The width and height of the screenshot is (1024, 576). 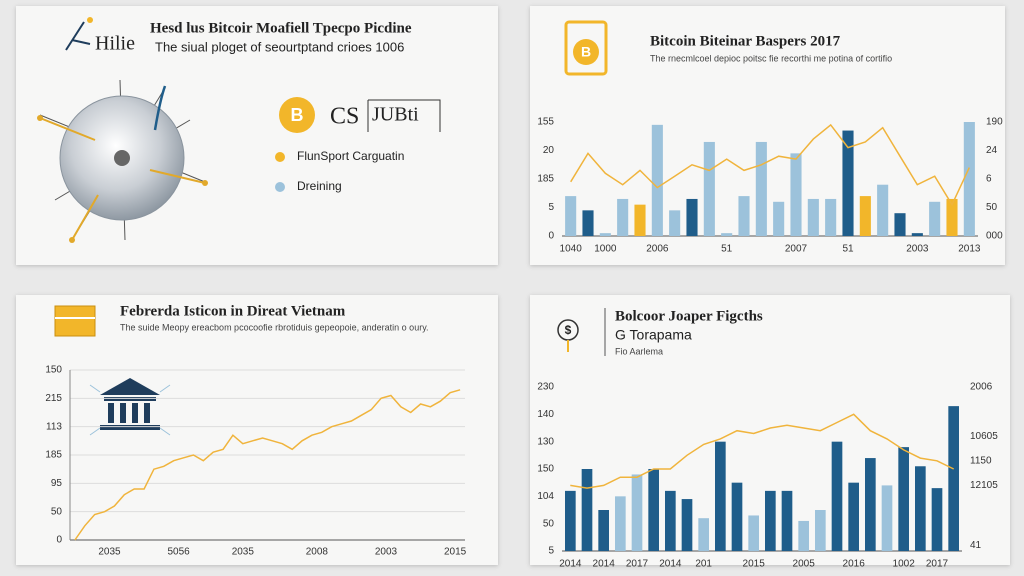 I want to click on y-tick-label: 50, so click(x=57, y=511).